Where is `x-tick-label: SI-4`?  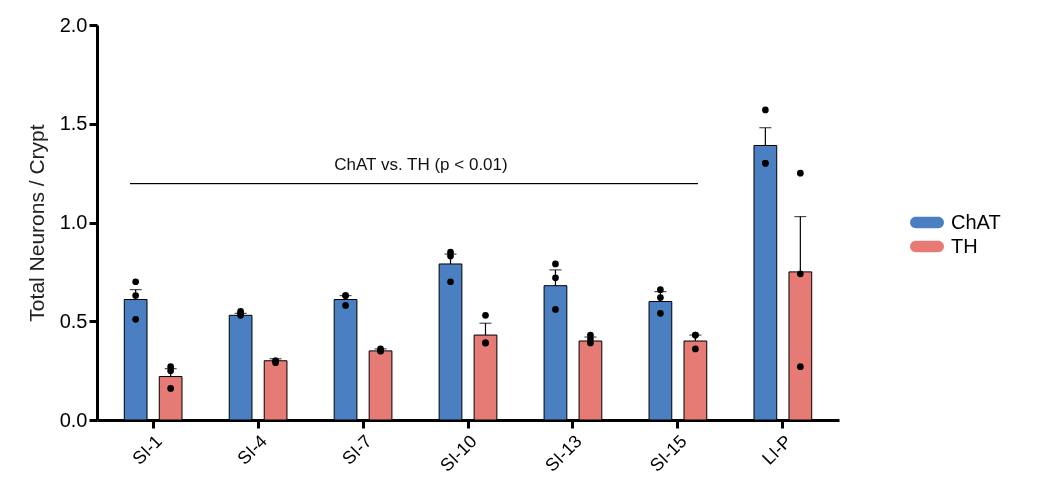 x-tick-label: SI-4 is located at coordinates (252, 450).